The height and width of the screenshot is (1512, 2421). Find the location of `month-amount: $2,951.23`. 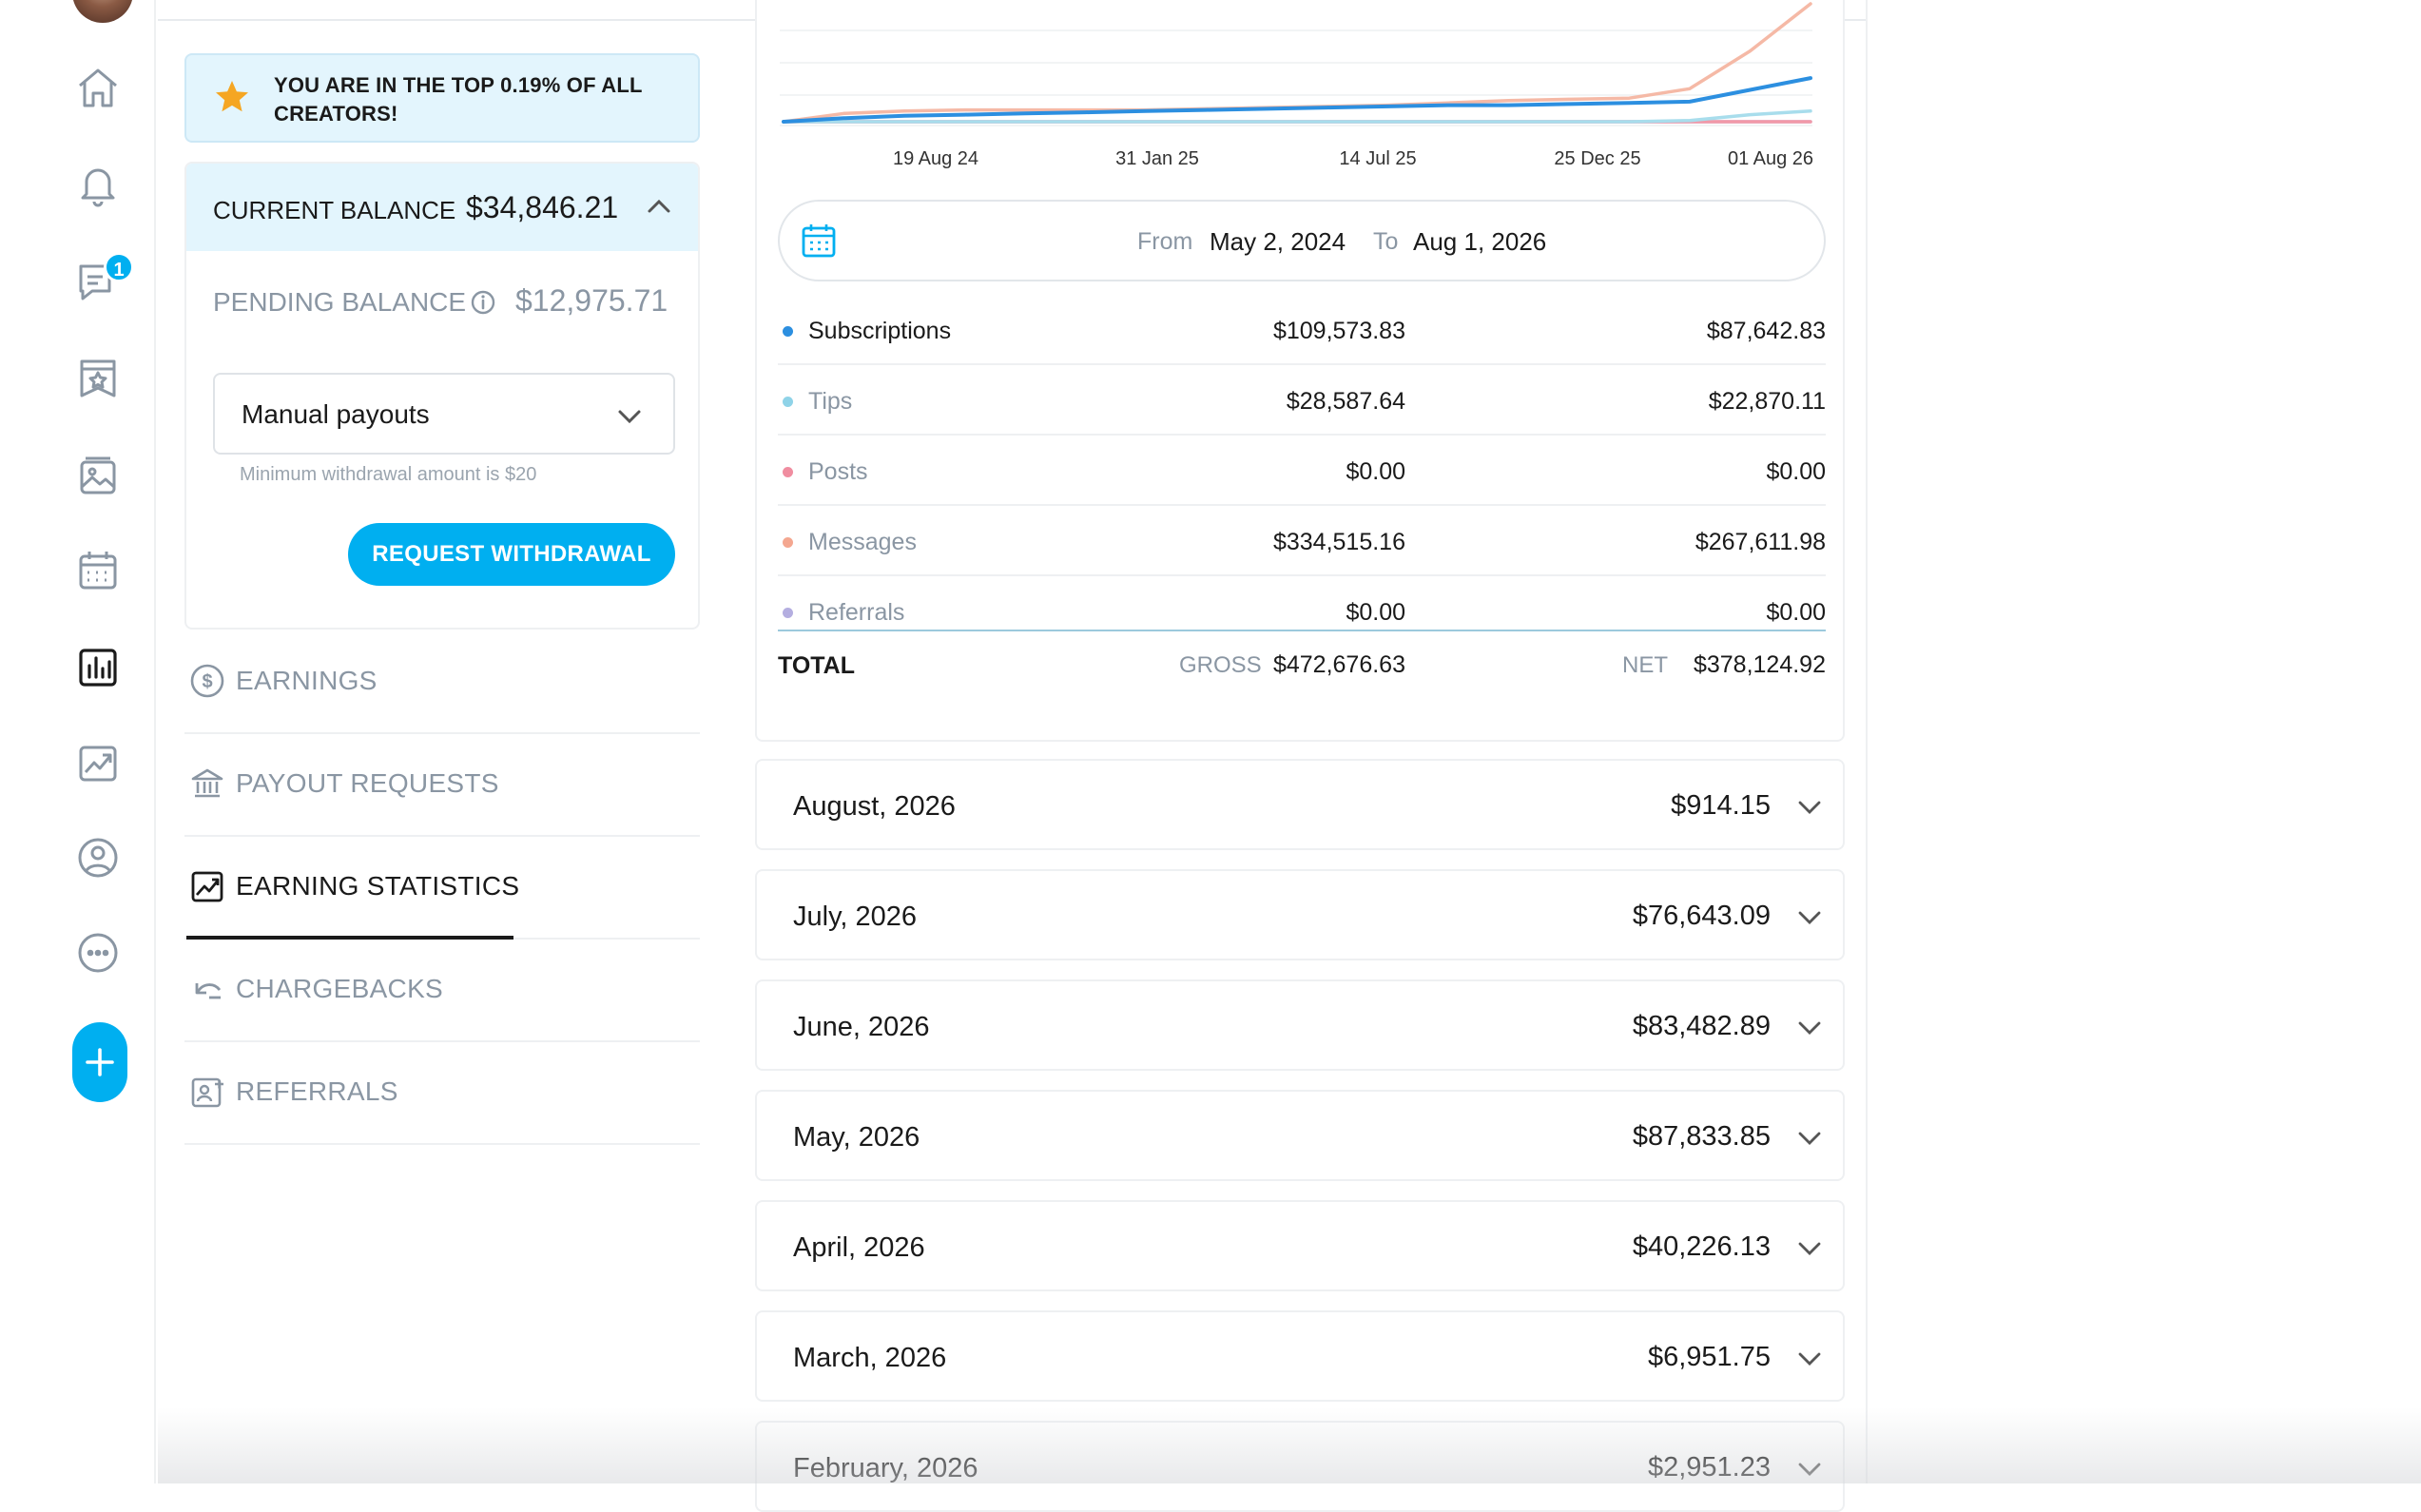

month-amount: $2,951.23 is located at coordinates (1709, 1467).